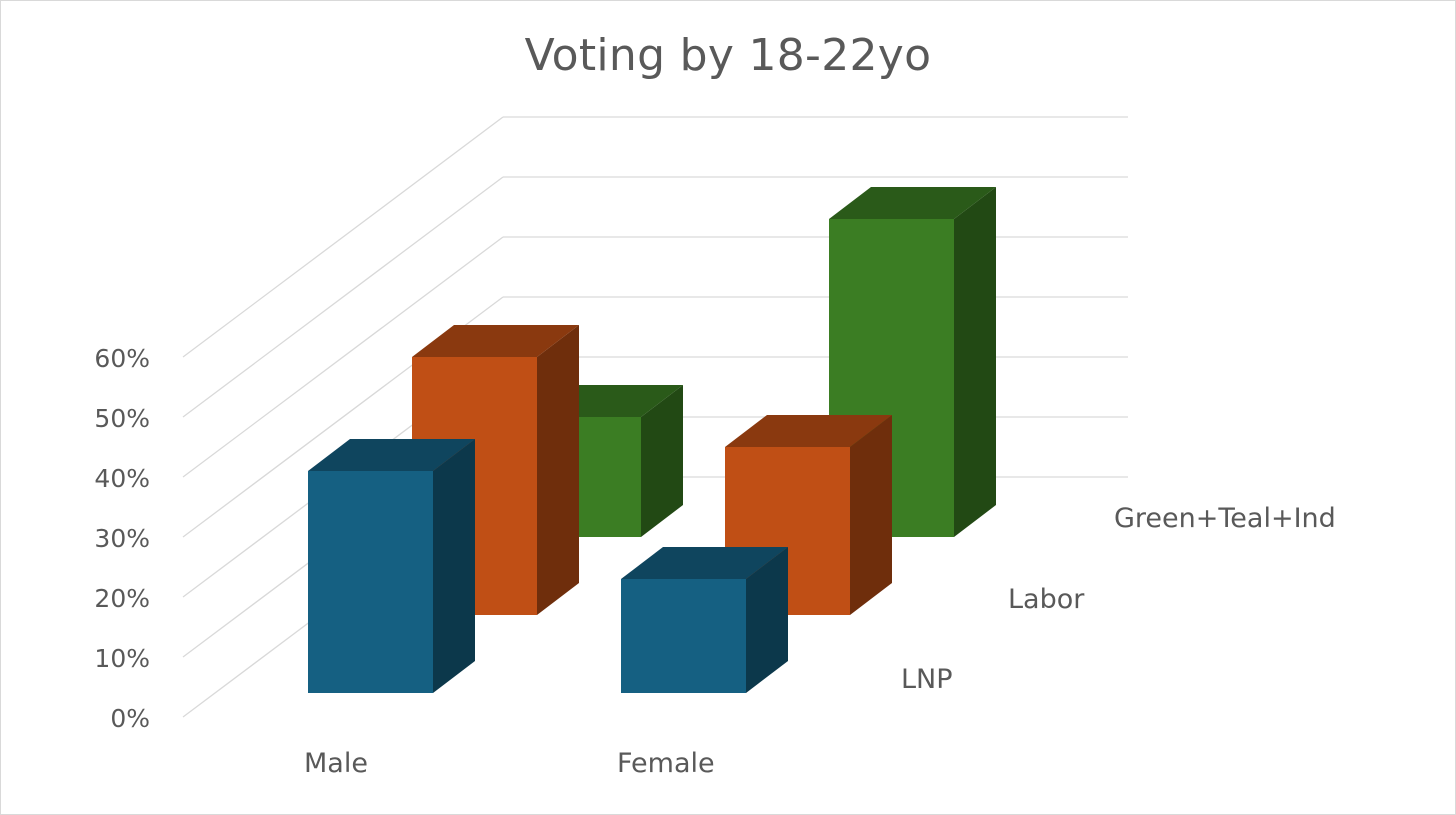 This screenshot has height=815, width=1456. What do you see at coordinates (122, 358) in the screenshot?
I see `y-tick-label: 60%` at bounding box center [122, 358].